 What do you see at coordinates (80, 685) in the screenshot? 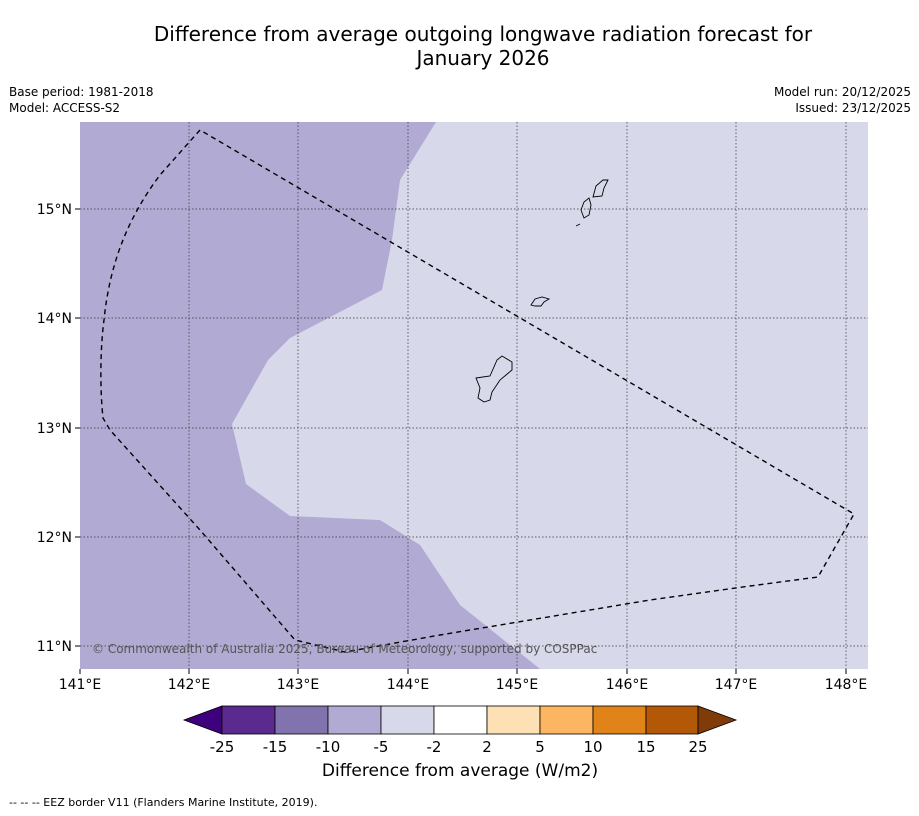
I see `lon-label-141: 141°E` at bounding box center [80, 685].